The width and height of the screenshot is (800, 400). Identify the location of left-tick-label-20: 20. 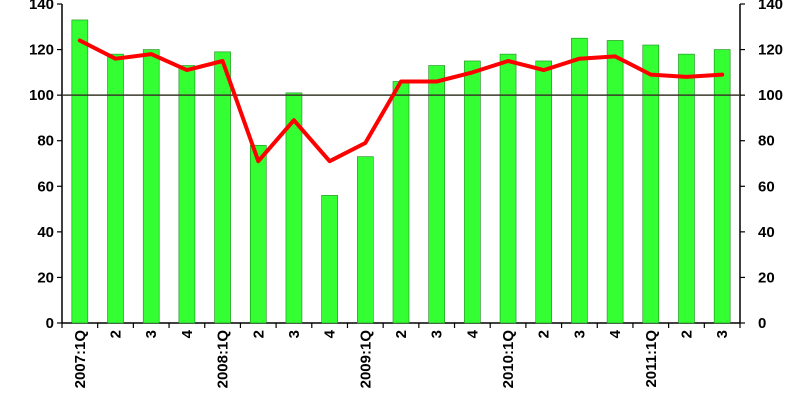
(45, 277).